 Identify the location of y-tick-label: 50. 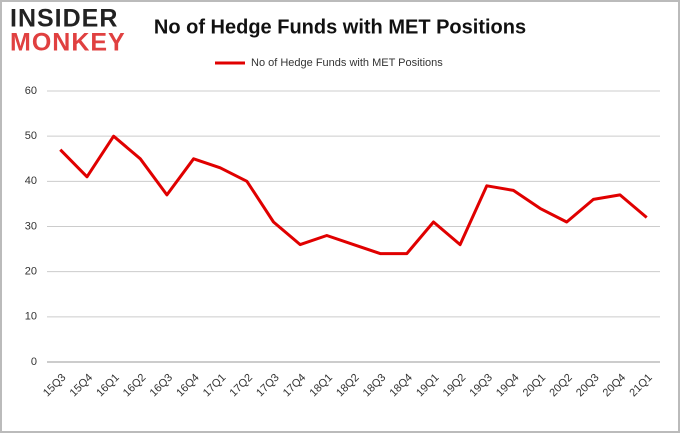
(31, 136).